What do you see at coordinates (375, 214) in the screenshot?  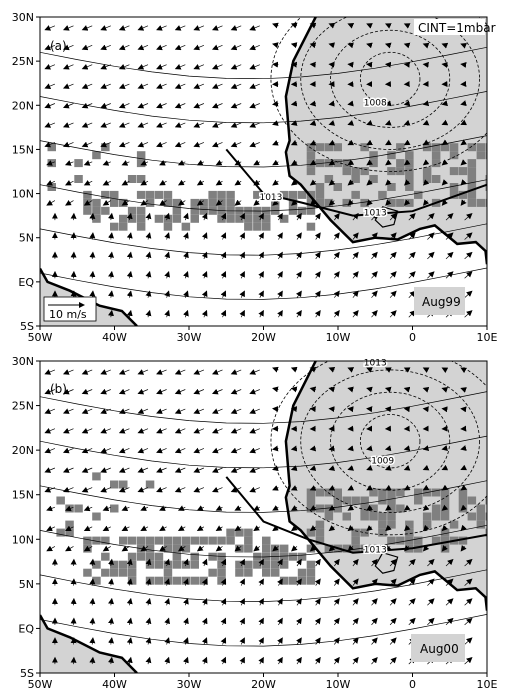 I see `isobar-label: 1013` at bounding box center [375, 214].